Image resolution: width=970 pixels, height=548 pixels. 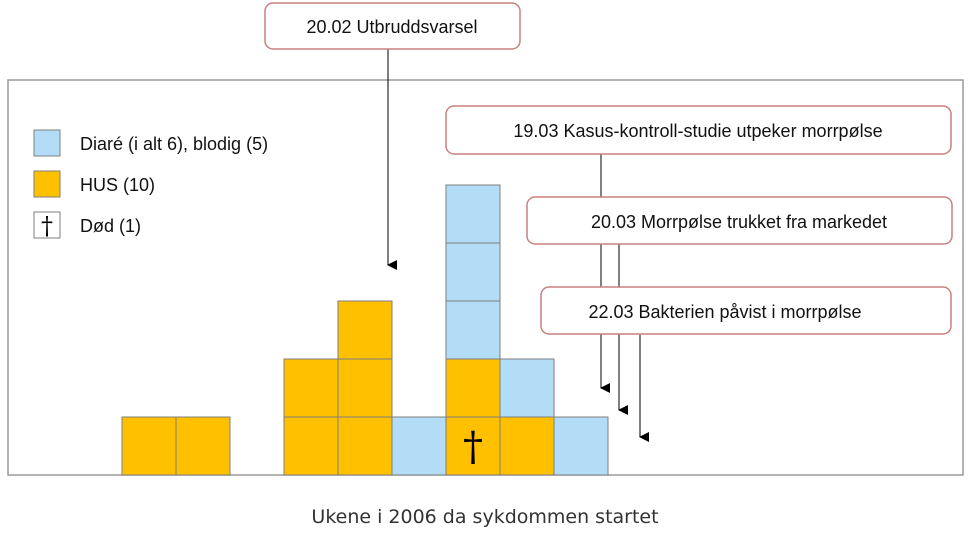 I want to click on legend-label-death: Død (1), so click(x=110, y=226).